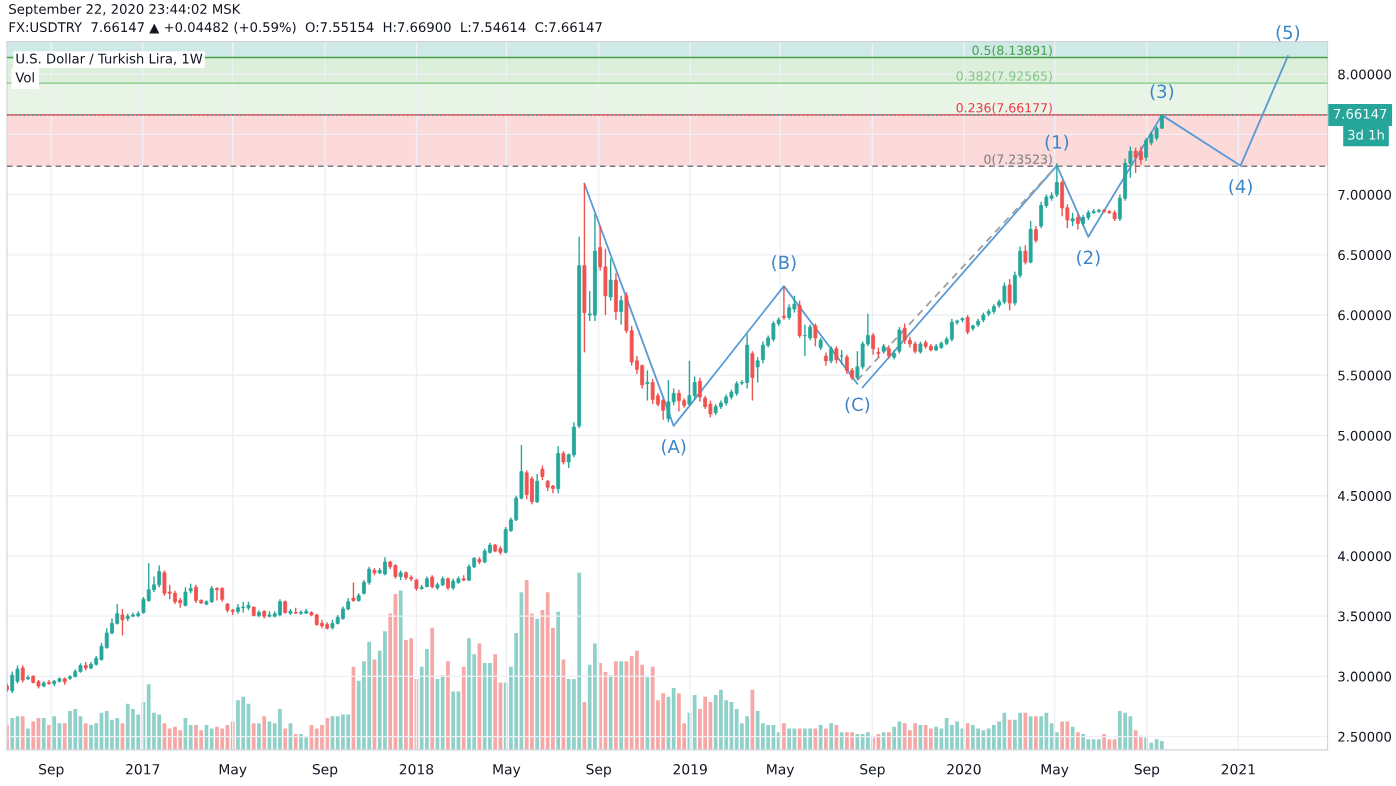  What do you see at coordinates (1364, 435) in the screenshot?
I see `y-tick-label: 5.00000` at bounding box center [1364, 435].